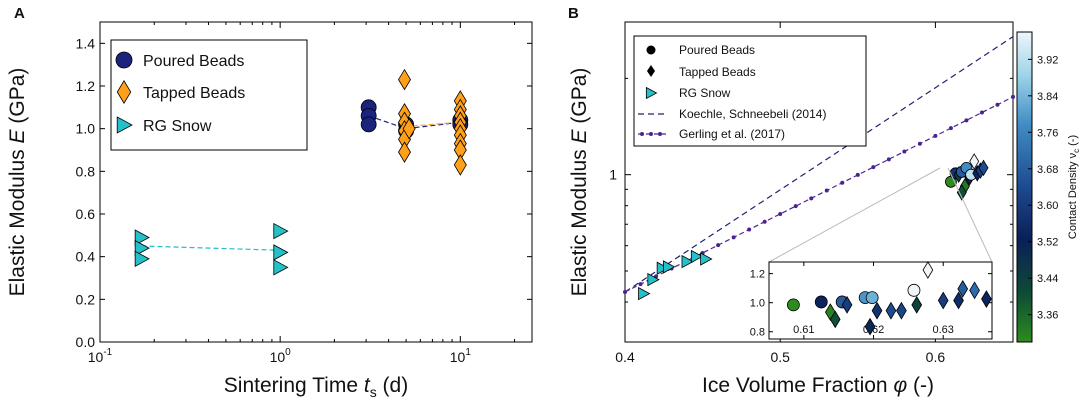 Image resolution: width=1088 pixels, height=400 pixels. Describe the element at coordinates (717, 50) in the screenshot. I see `panel-b-legend-poured: Poured Beads` at that location.